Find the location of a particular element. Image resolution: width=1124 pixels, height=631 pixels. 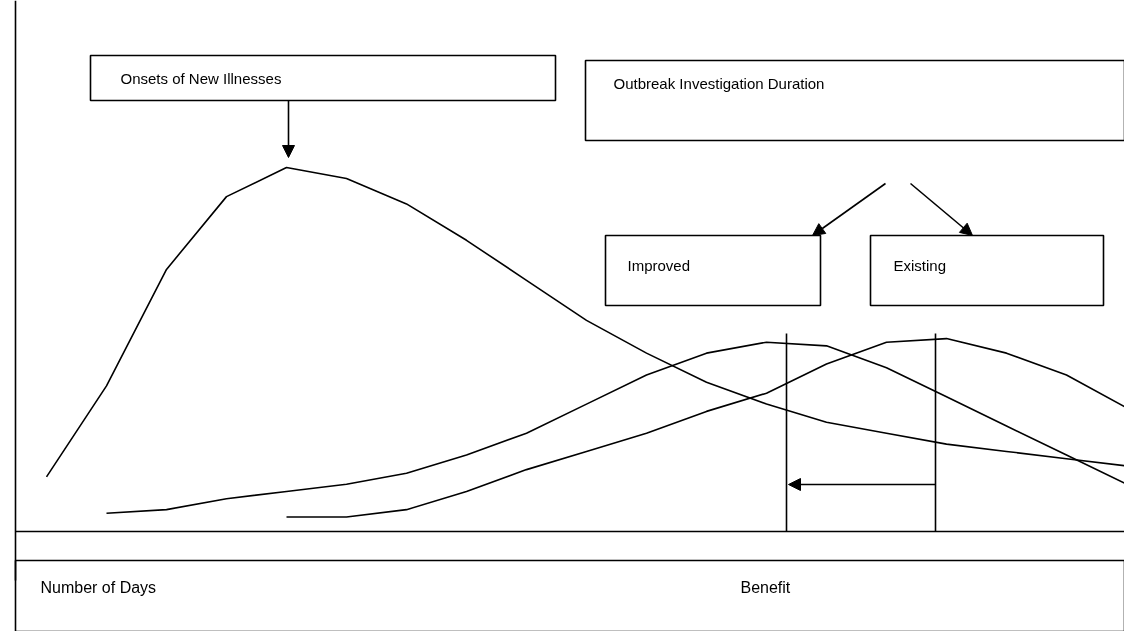

text: Benefit is located at coordinates (765, 587).